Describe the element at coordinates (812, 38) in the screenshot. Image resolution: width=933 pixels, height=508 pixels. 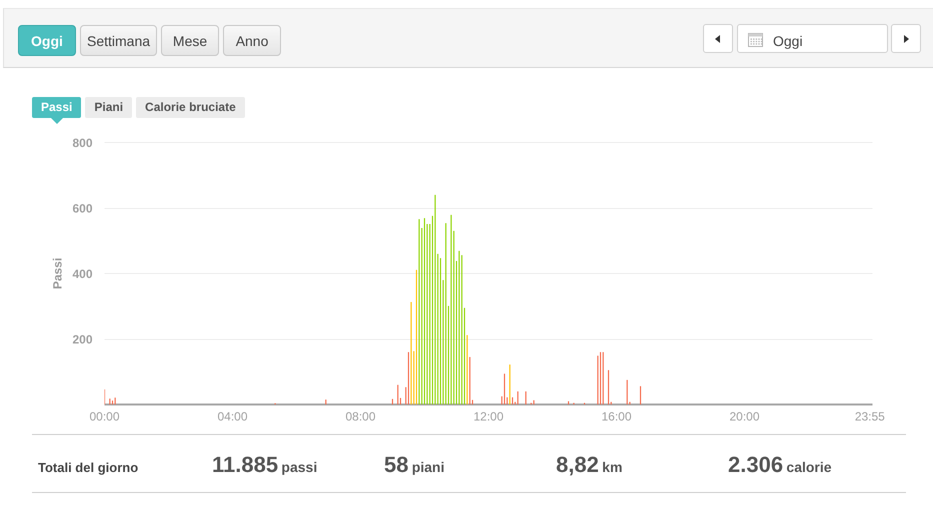
I see `date-field: Oggi` at that location.